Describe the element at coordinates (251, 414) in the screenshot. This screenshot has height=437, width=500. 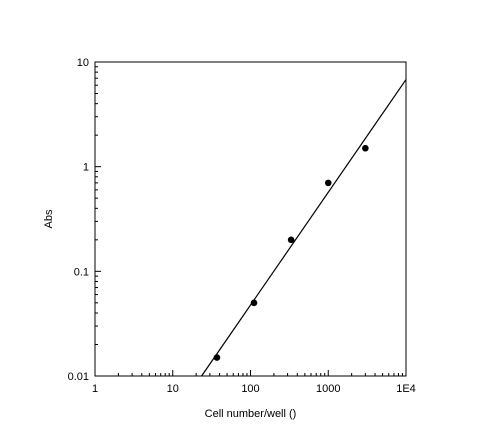
I see `x-axis-title: Cell number/well ()` at that location.